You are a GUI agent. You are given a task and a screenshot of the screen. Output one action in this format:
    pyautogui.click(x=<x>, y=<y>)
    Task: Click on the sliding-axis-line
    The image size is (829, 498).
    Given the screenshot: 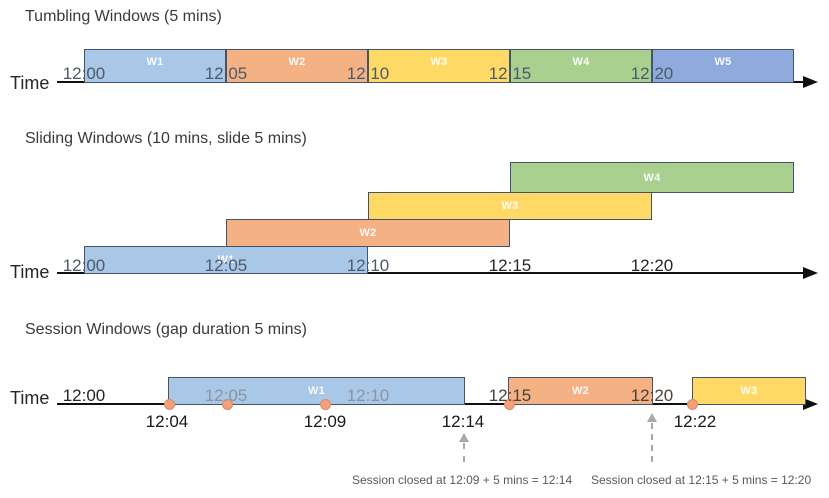 What is the action you would take?
    pyautogui.click(x=431, y=273)
    